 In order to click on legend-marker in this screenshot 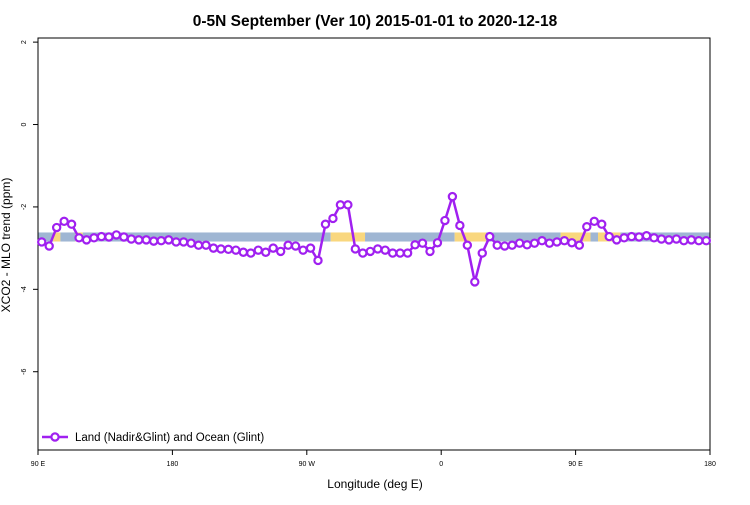, I will do `click(55, 437)`.